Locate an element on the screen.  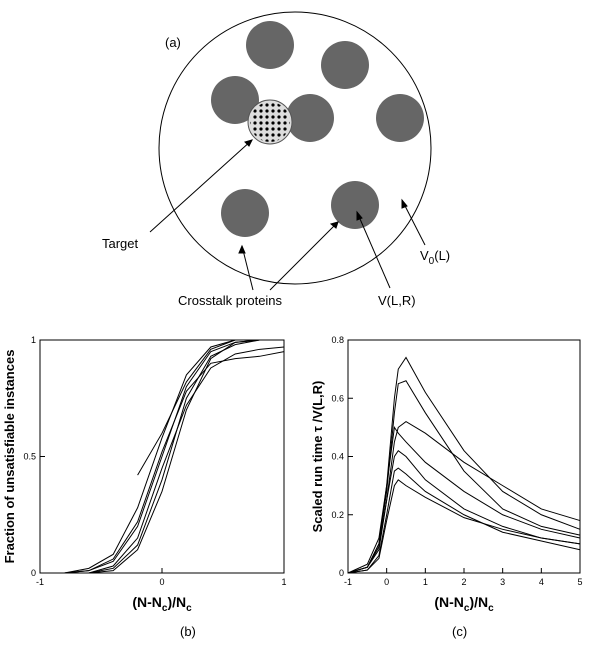
y-tick-label: 0.6 is located at coordinates (337, 398).